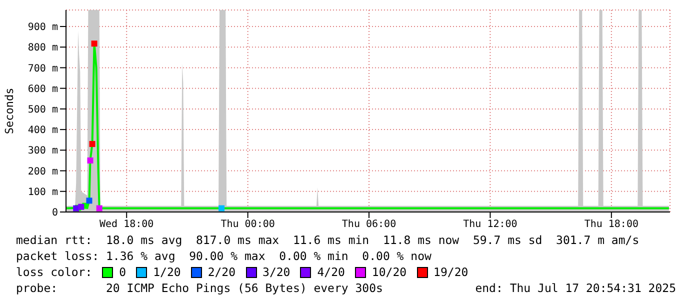 Image resolution: width=697 pixels, height=297 pixels. What do you see at coordinates (55, 213) in the screenshot?
I see `y-tick-label: 0` at bounding box center [55, 213].